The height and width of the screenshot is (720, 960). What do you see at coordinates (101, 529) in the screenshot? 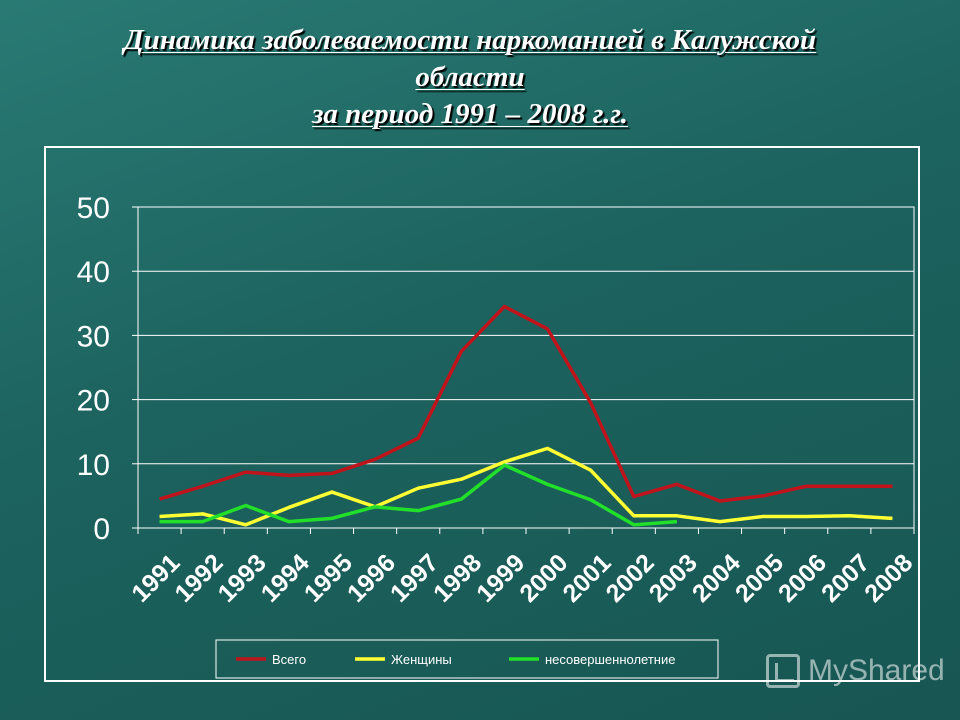
I see `y-tick-label-0: 0` at bounding box center [101, 529].